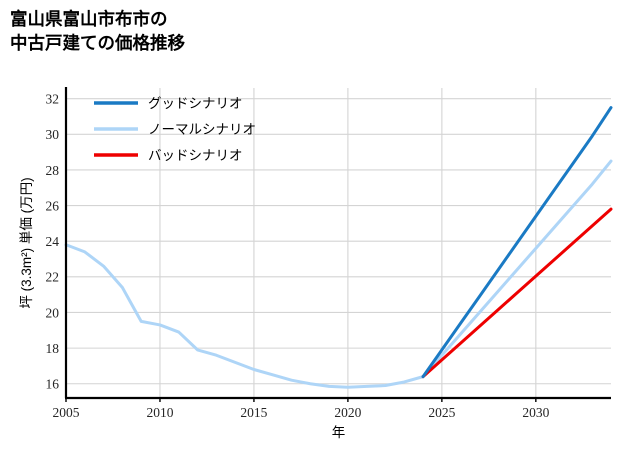 Image resolution: width=621 pixels, height=465 pixels. What do you see at coordinates (53, 384) in the screenshot?
I see `y-tick-label: 16` at bounding box center [53, 384].